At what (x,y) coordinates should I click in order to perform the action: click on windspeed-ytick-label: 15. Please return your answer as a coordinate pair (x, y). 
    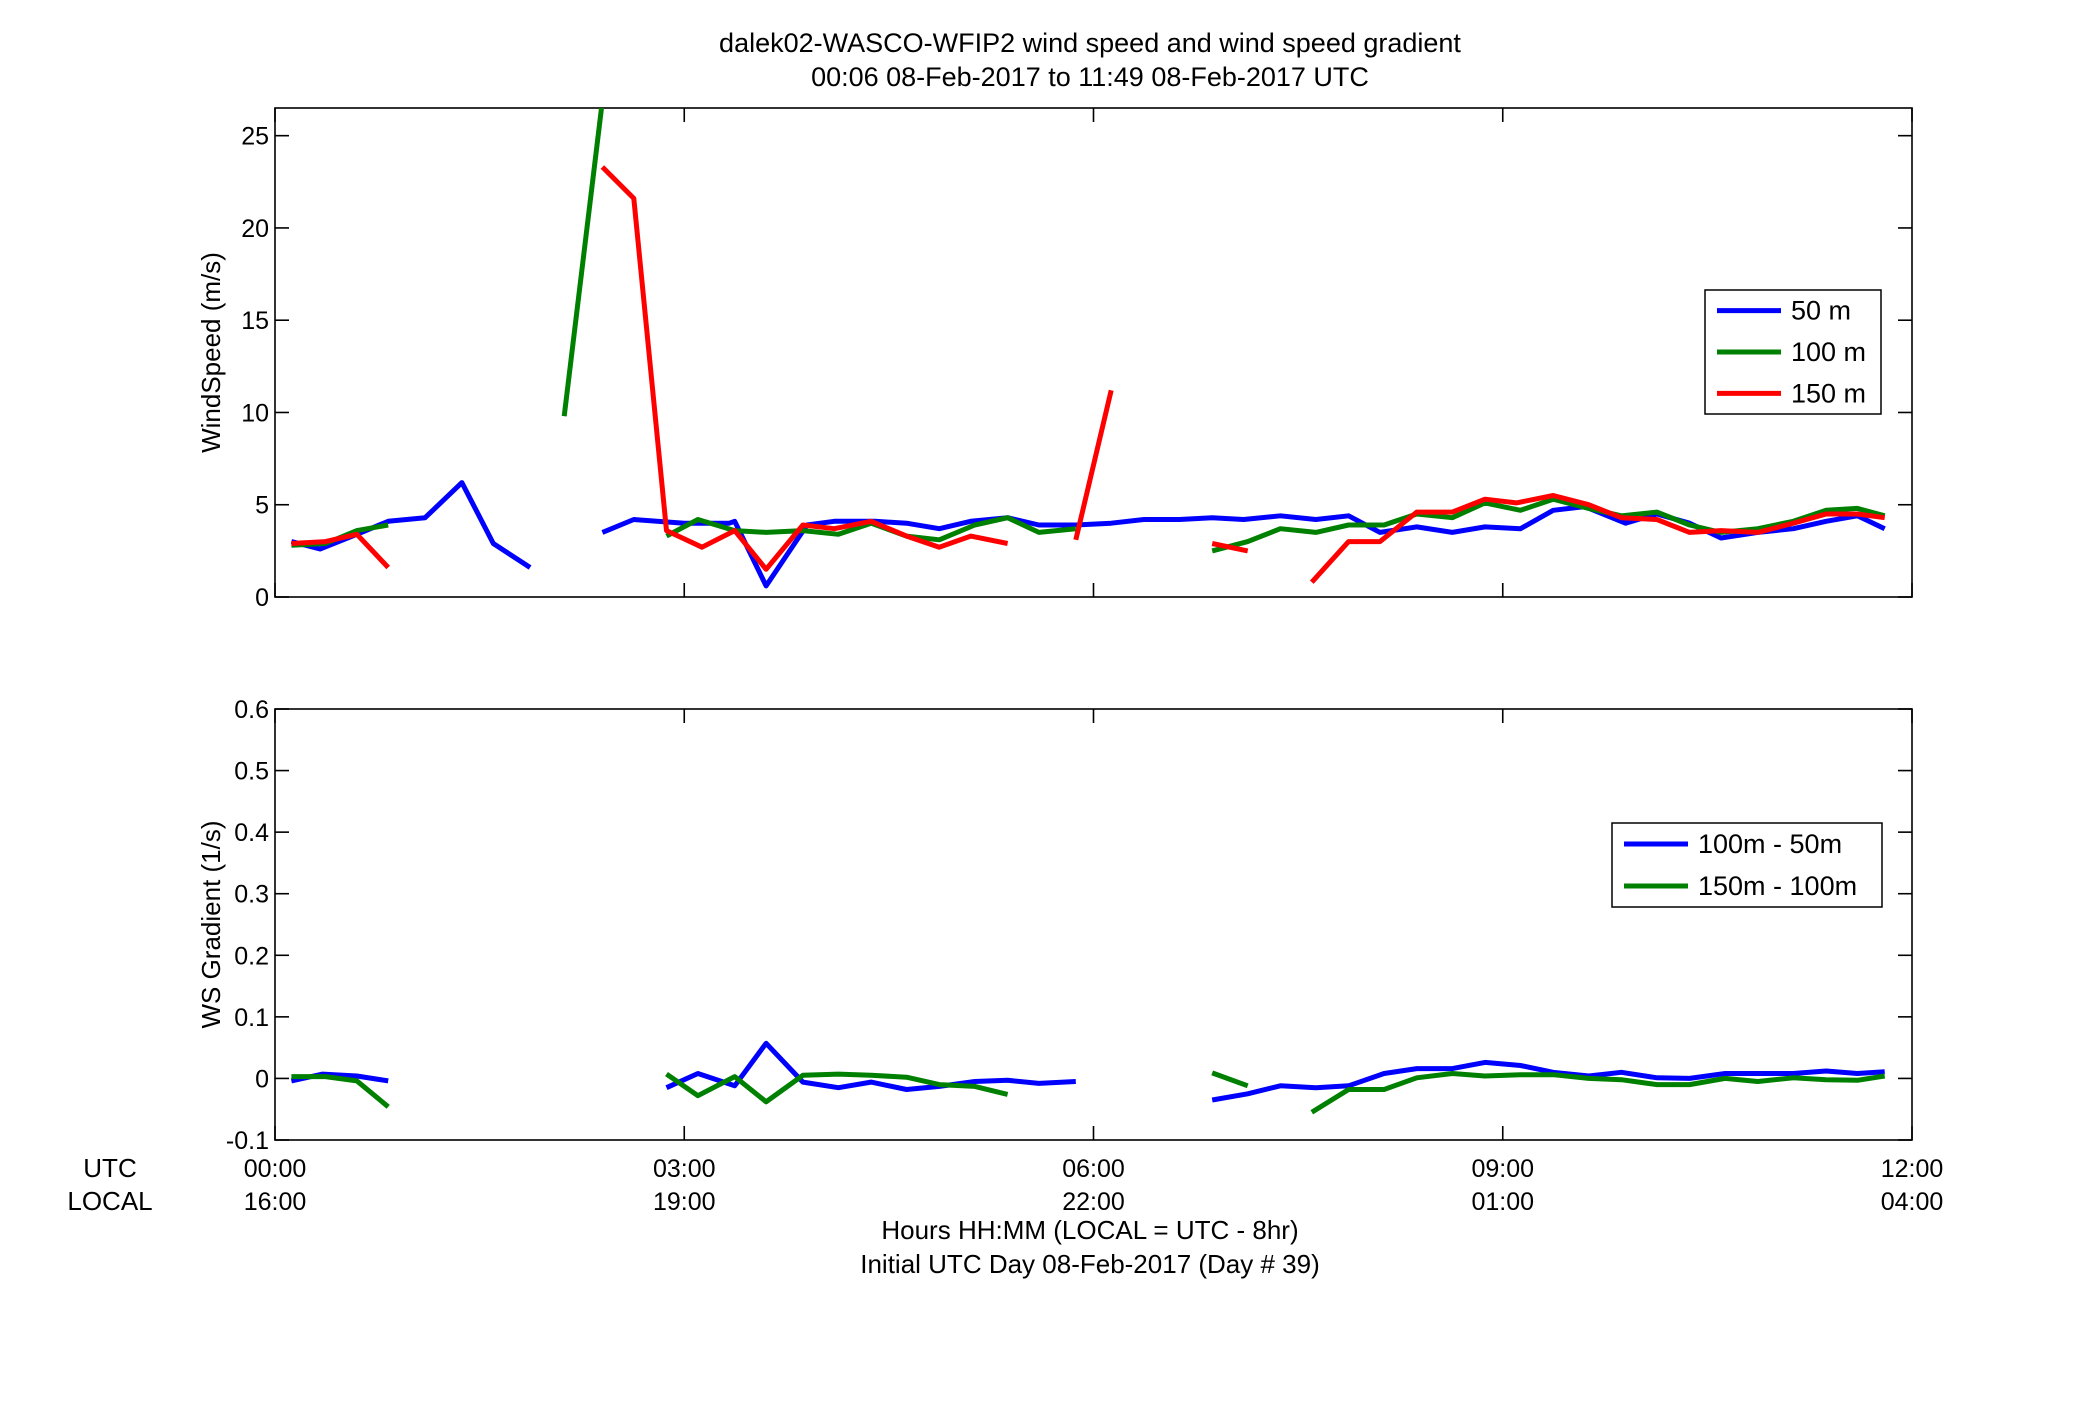
    Looking at the image, I should click on (255, 321).